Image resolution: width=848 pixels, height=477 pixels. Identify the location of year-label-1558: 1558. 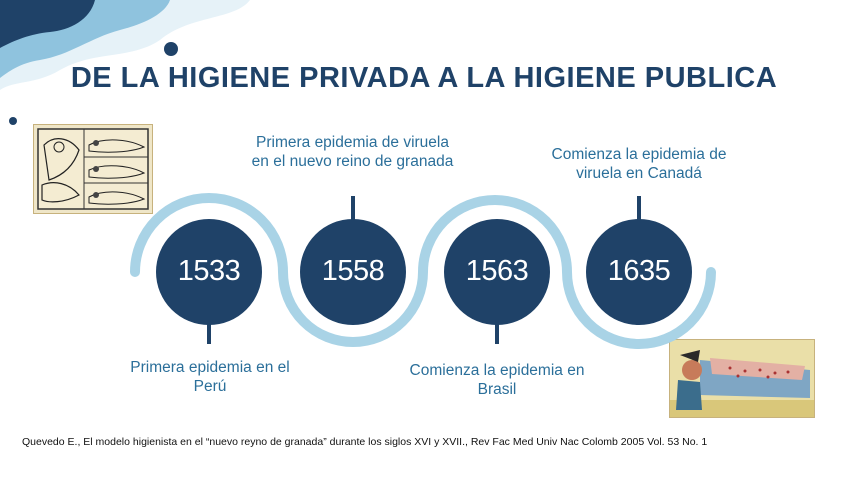
(353, 271).